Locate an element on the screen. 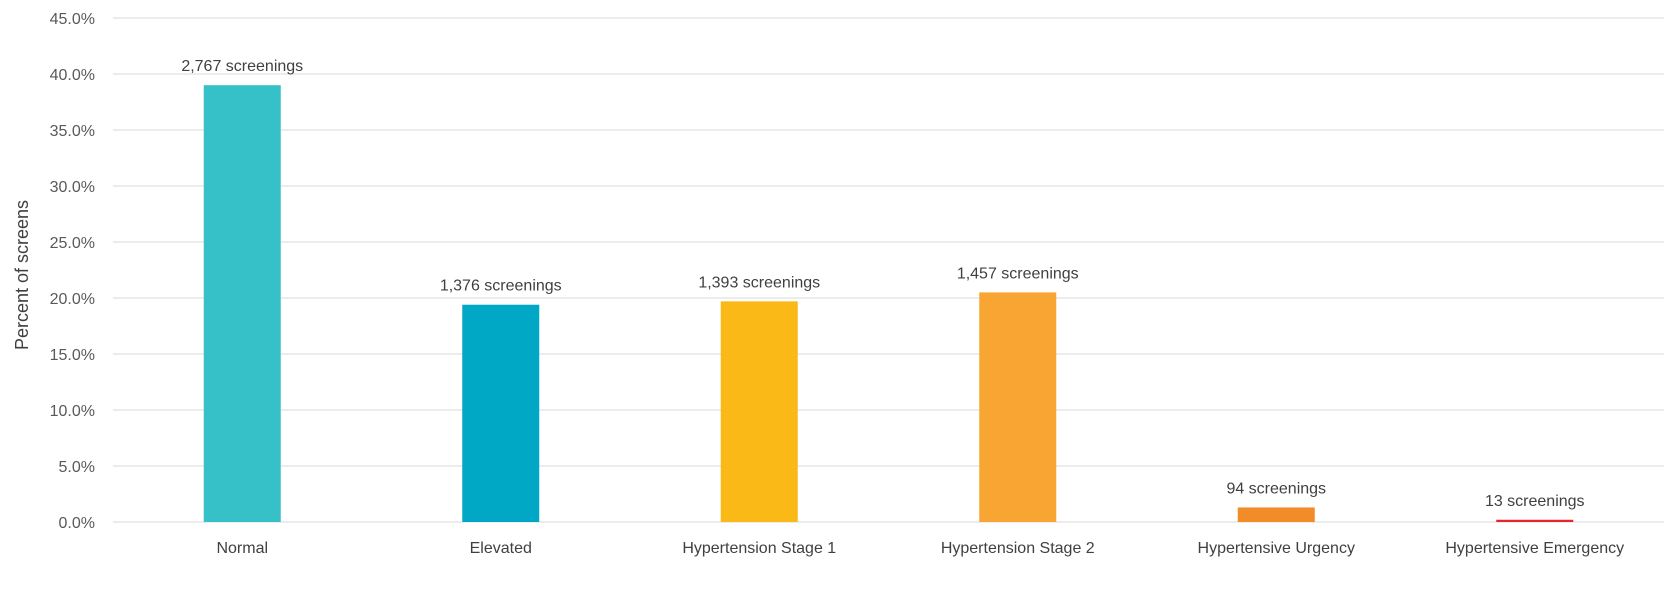  bar-hypertensive-emergency is located at coordinates (1535, 520).